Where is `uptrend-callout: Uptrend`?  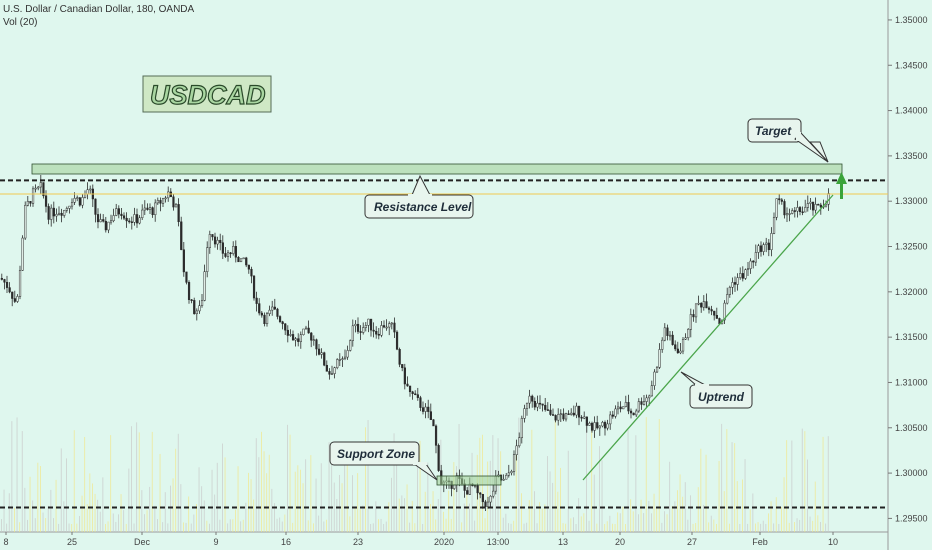 uptrend-callout: Uptrend is located at coordinates (716, 390).